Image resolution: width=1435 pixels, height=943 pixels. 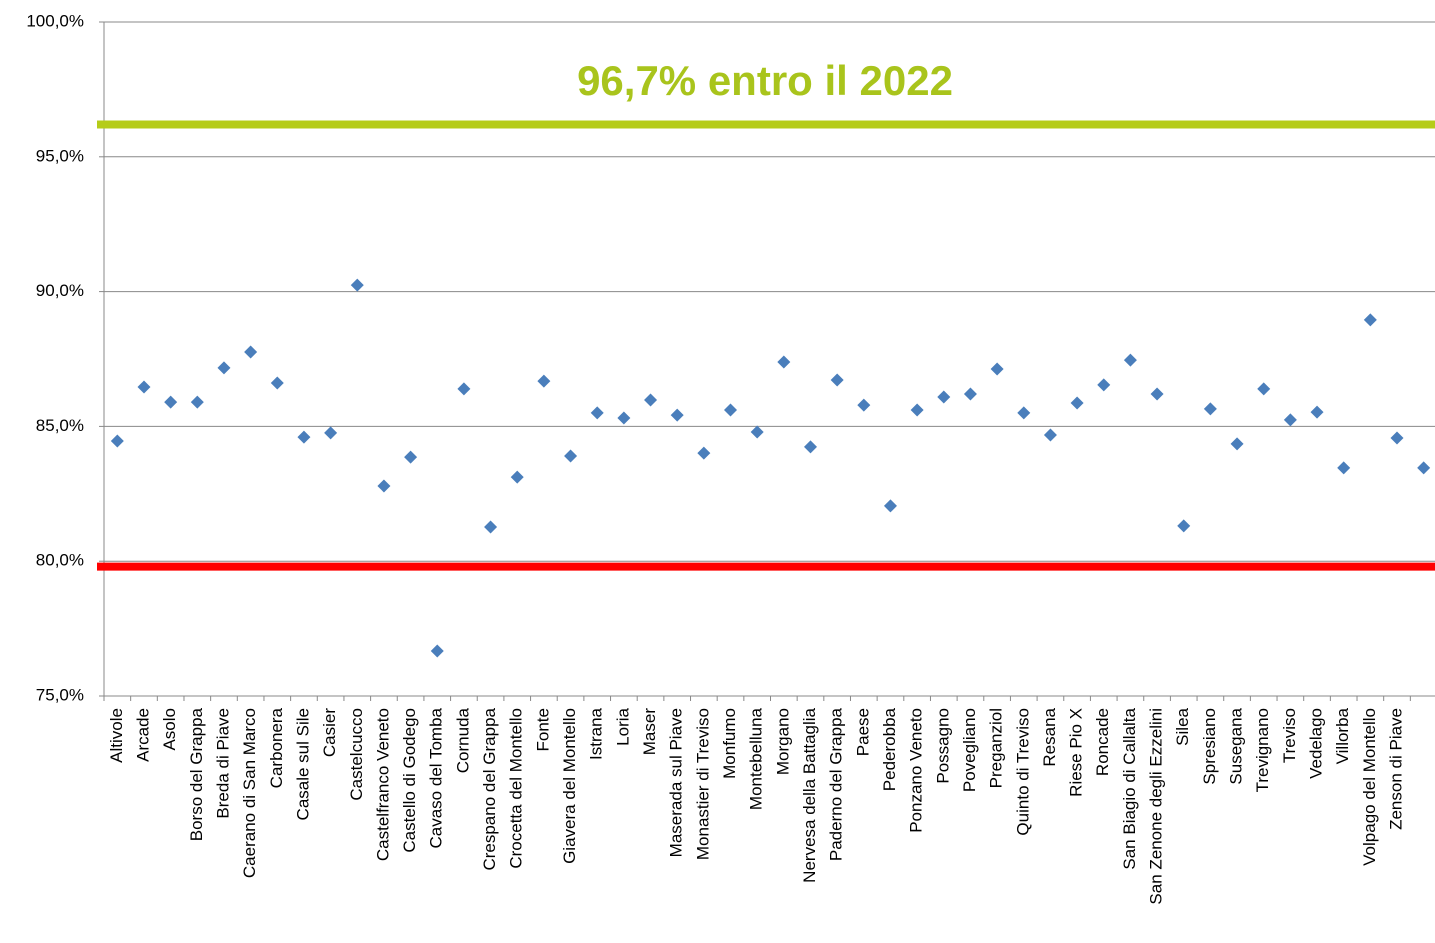 What do you see at coordinates (649, 732) in the screenshot?
I see `x-tick-label: Maser` at bounding box center [649, 732].